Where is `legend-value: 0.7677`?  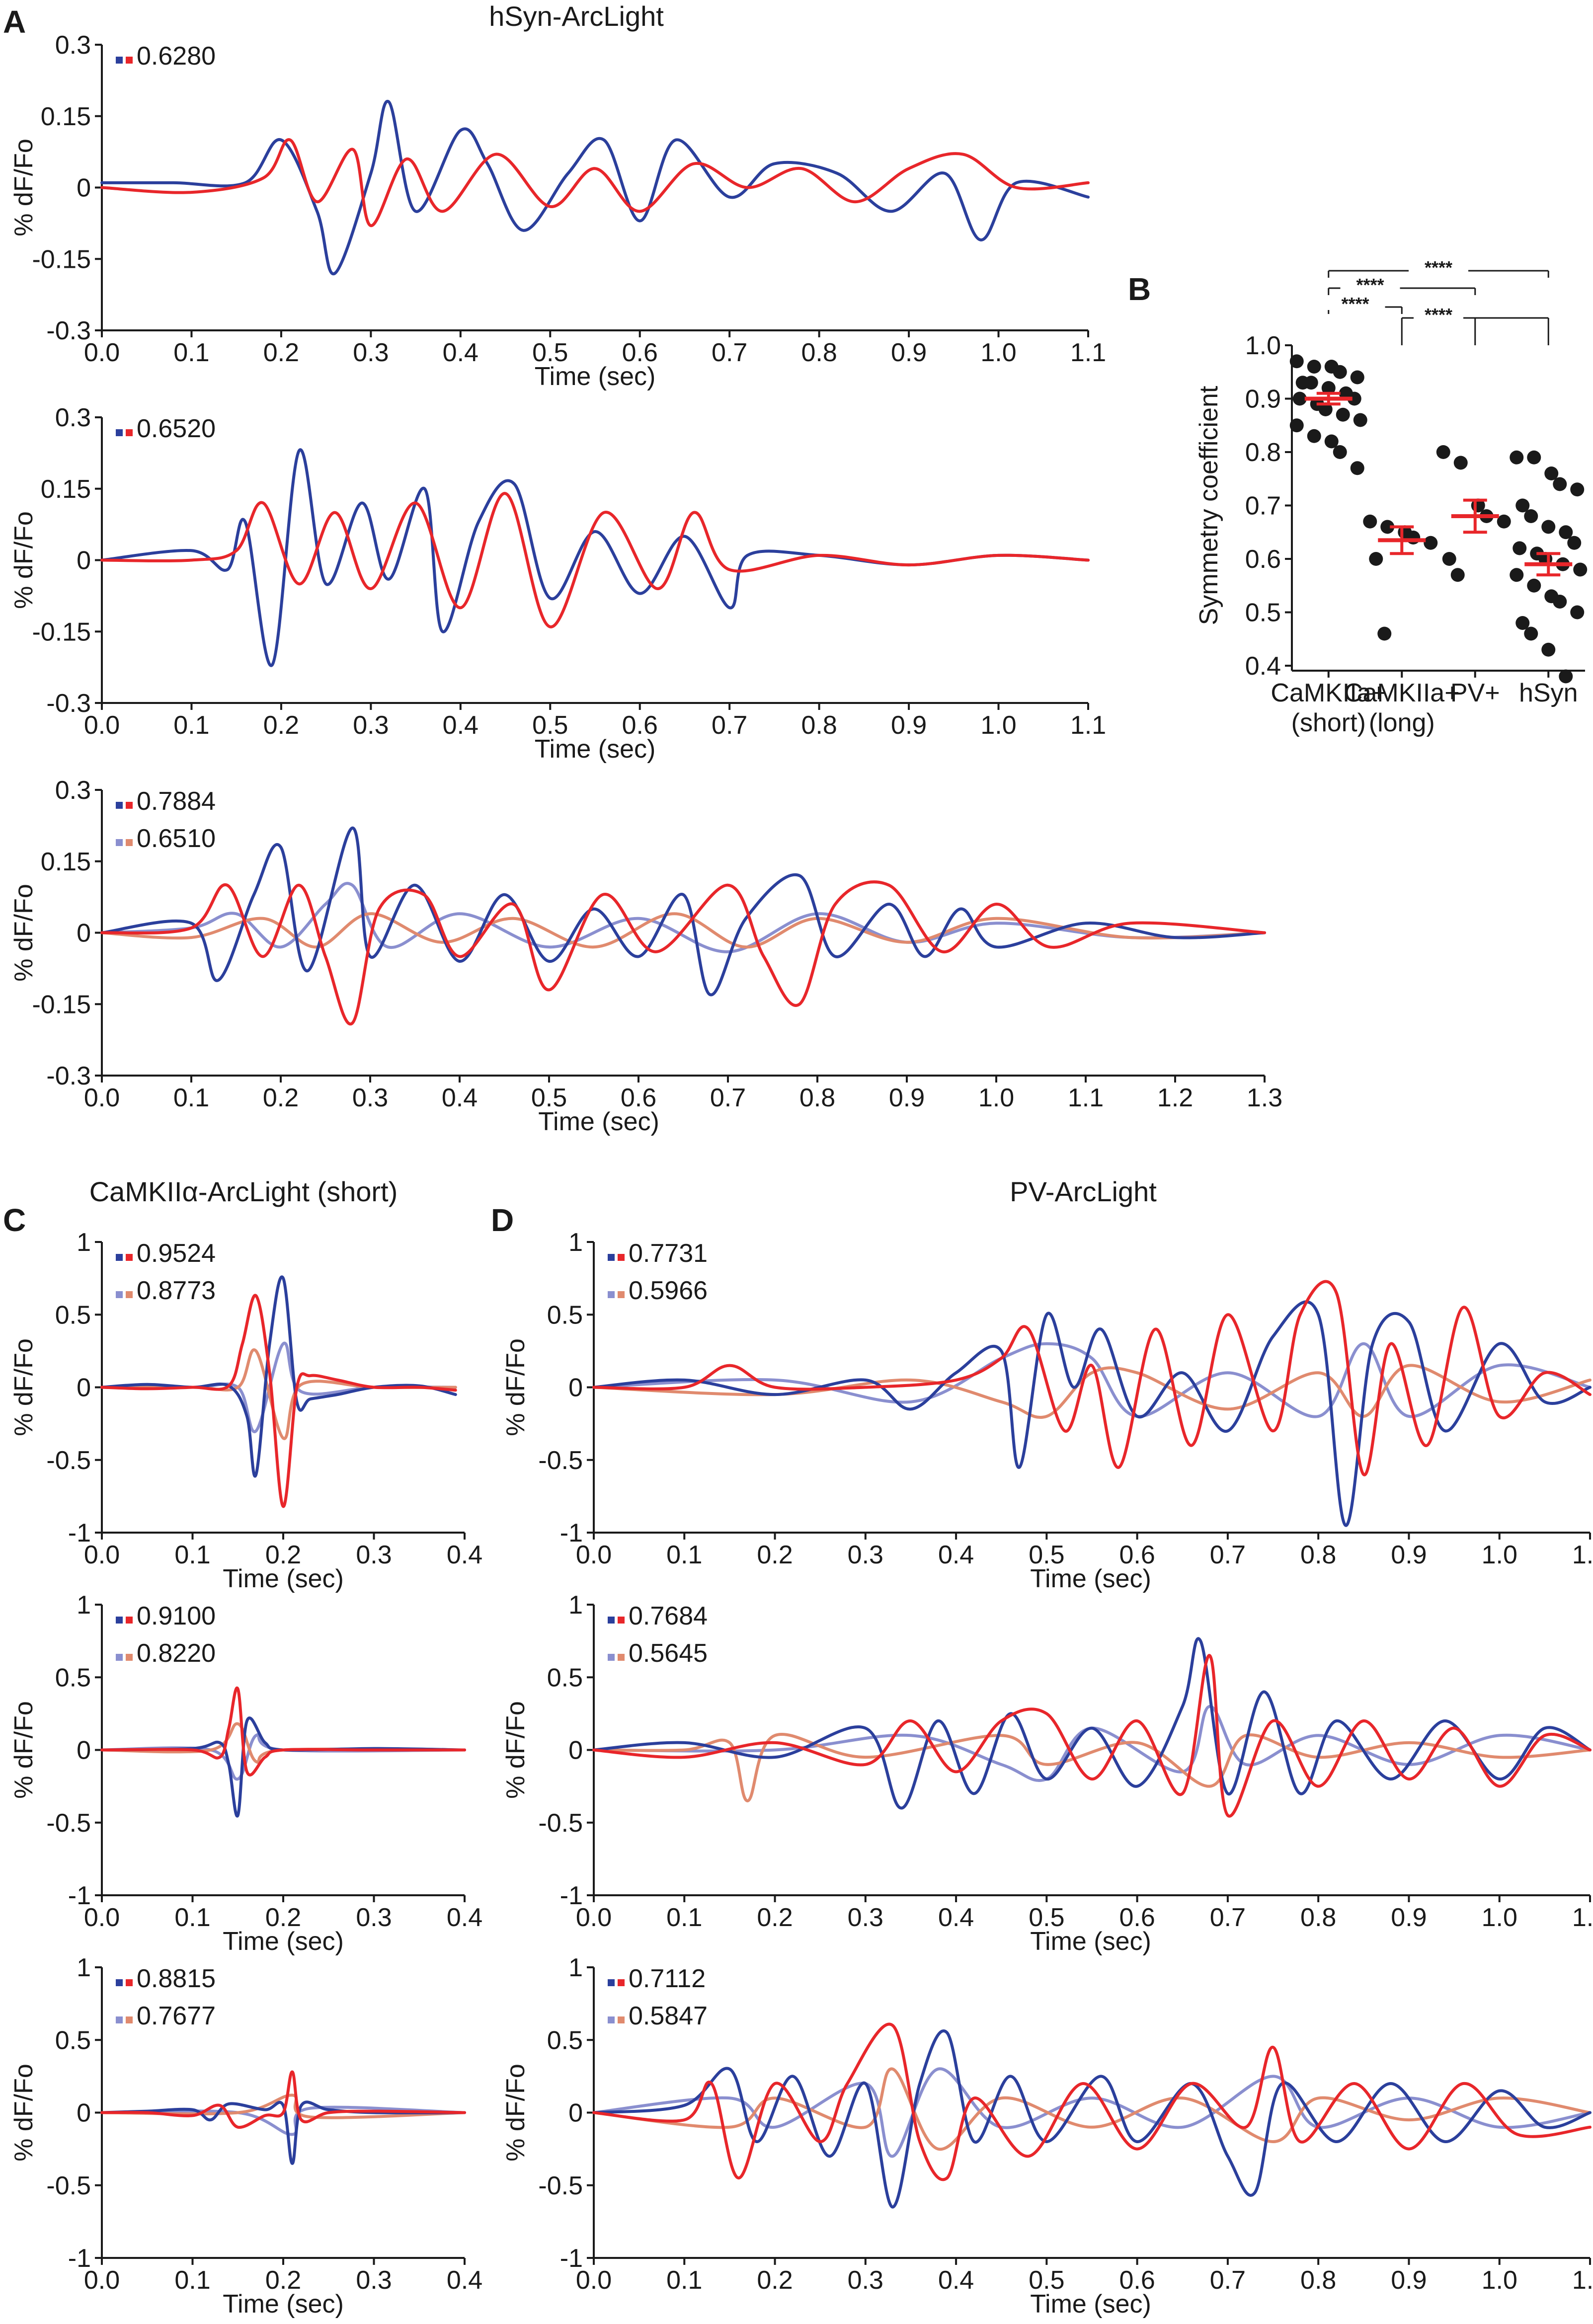
legend-value: 0.7677 is located at coordinates (177, 2016).